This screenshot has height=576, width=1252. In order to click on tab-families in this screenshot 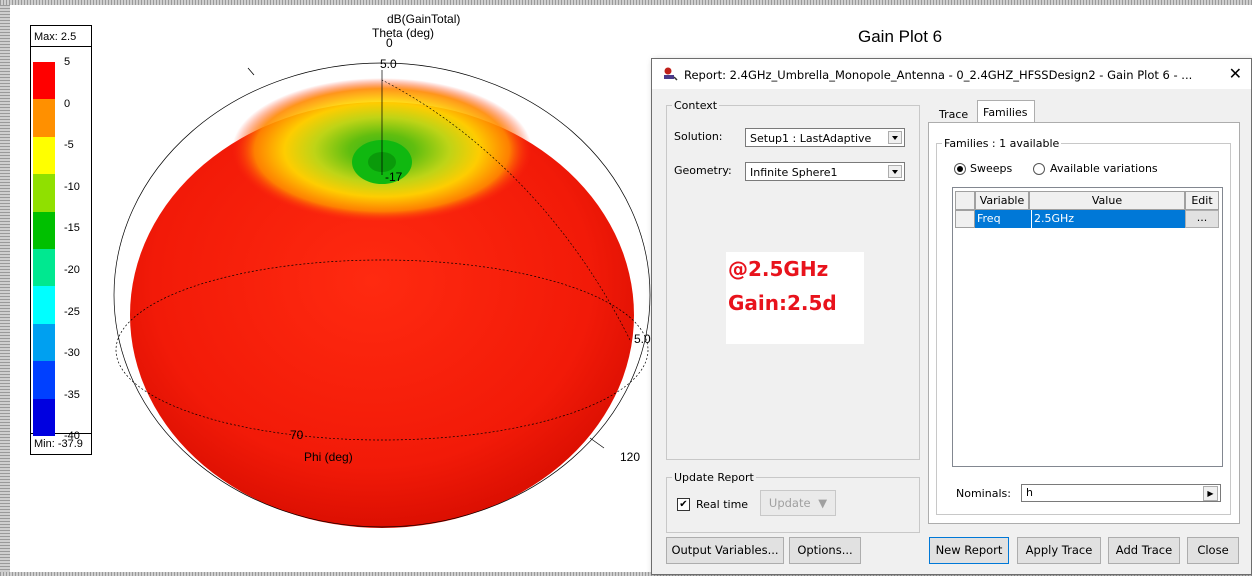, I will do `click(1006, 111)`.